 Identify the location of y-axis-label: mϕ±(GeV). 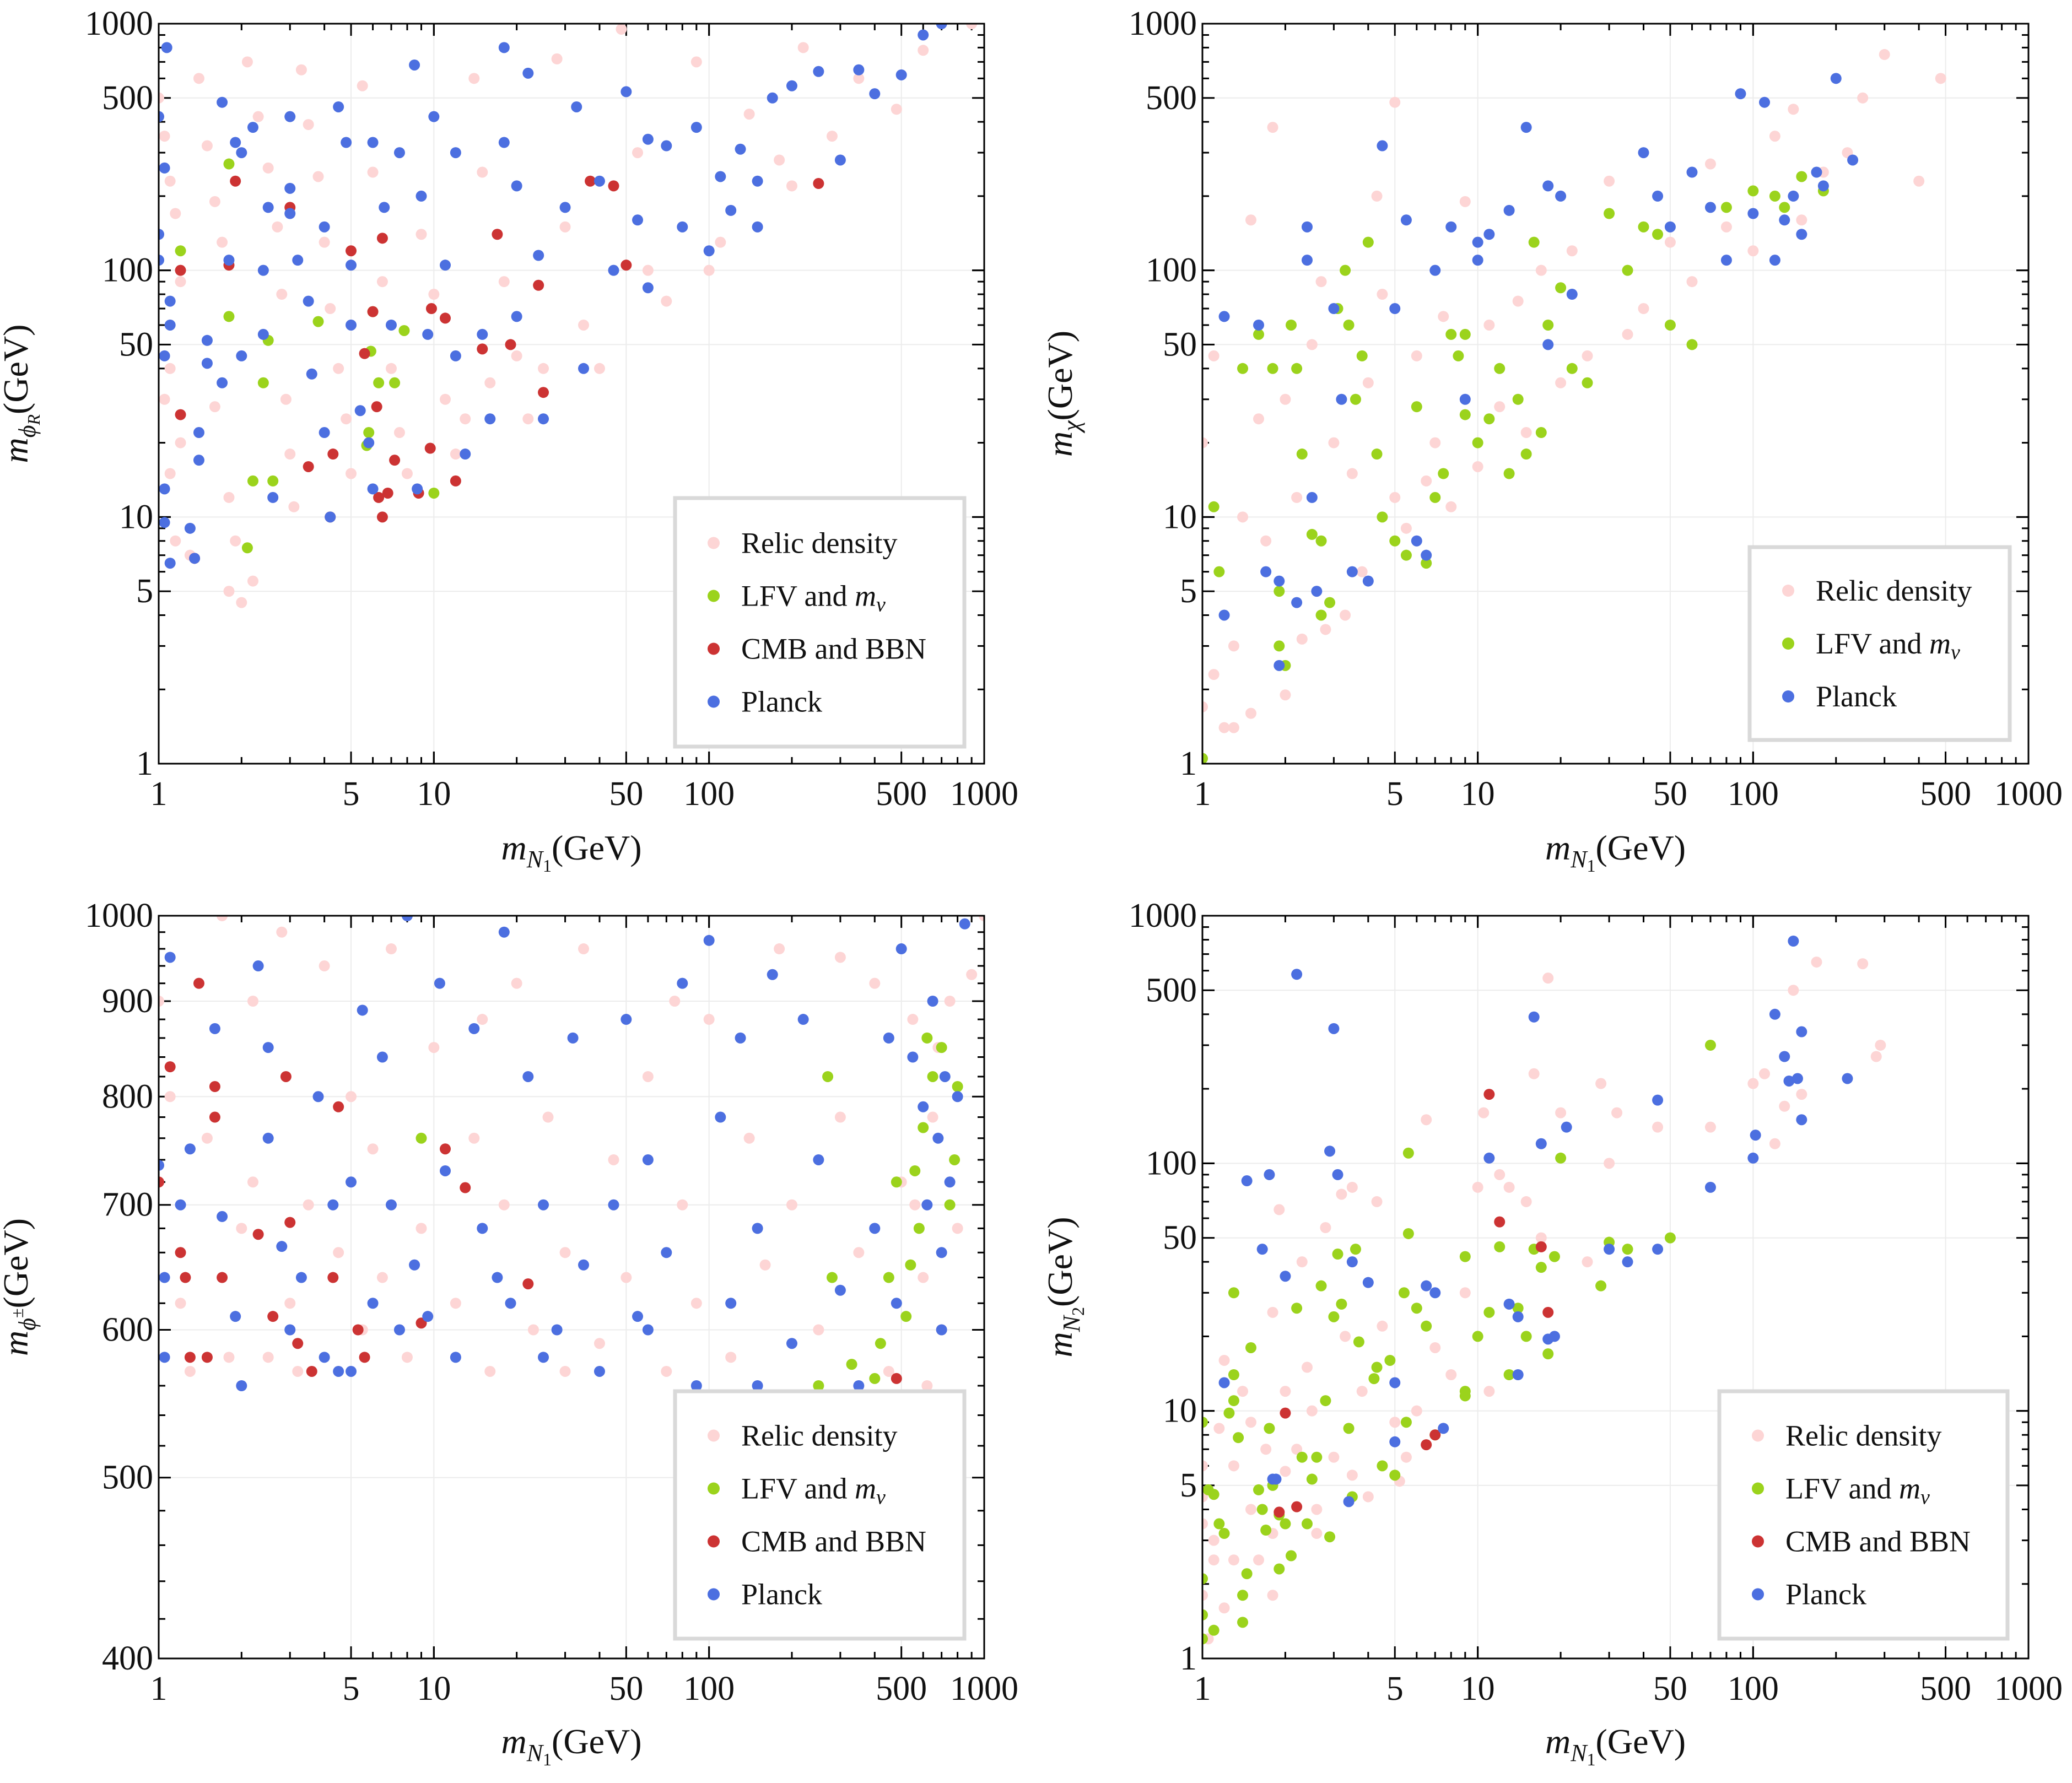
(20, 1287).